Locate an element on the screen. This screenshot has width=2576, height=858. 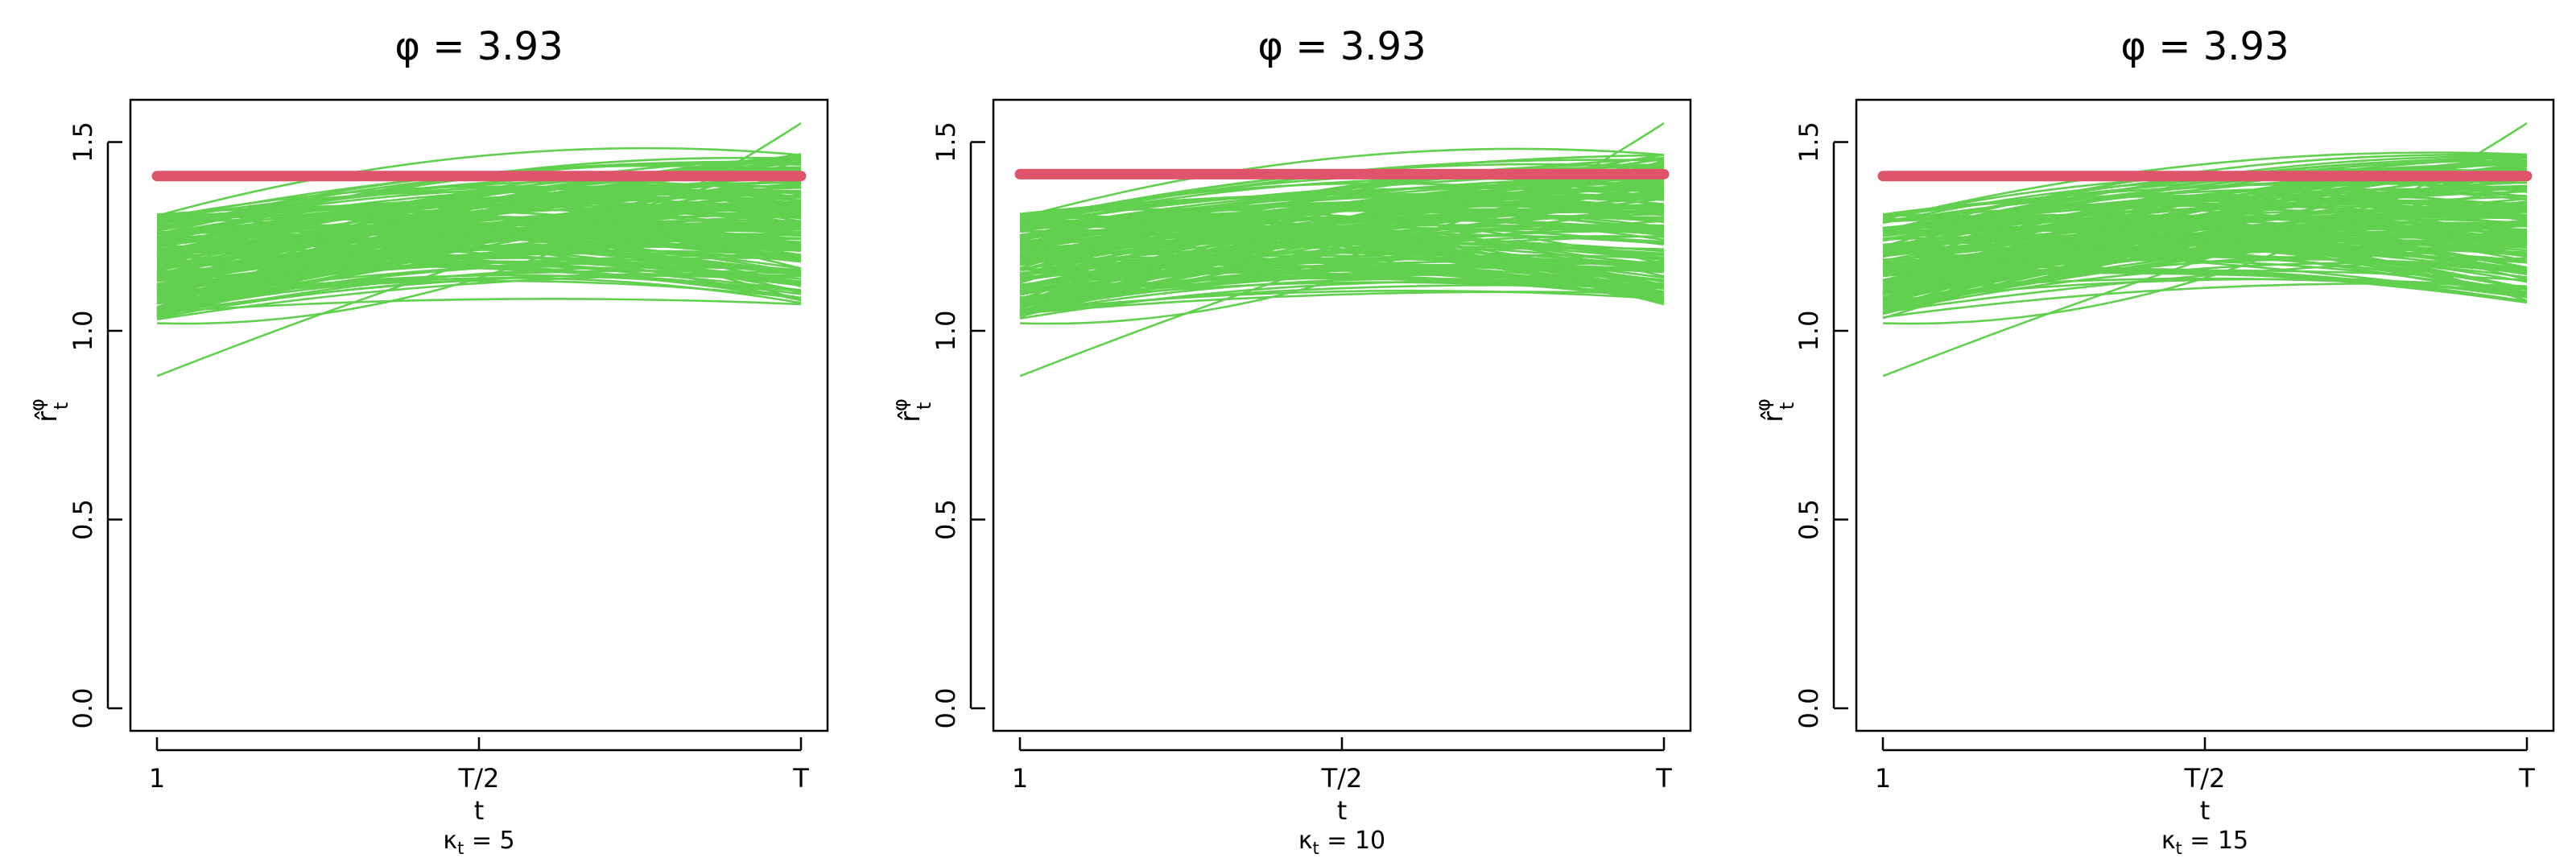
panel-caption: κt = 5 is located at coordinates (478, 842).